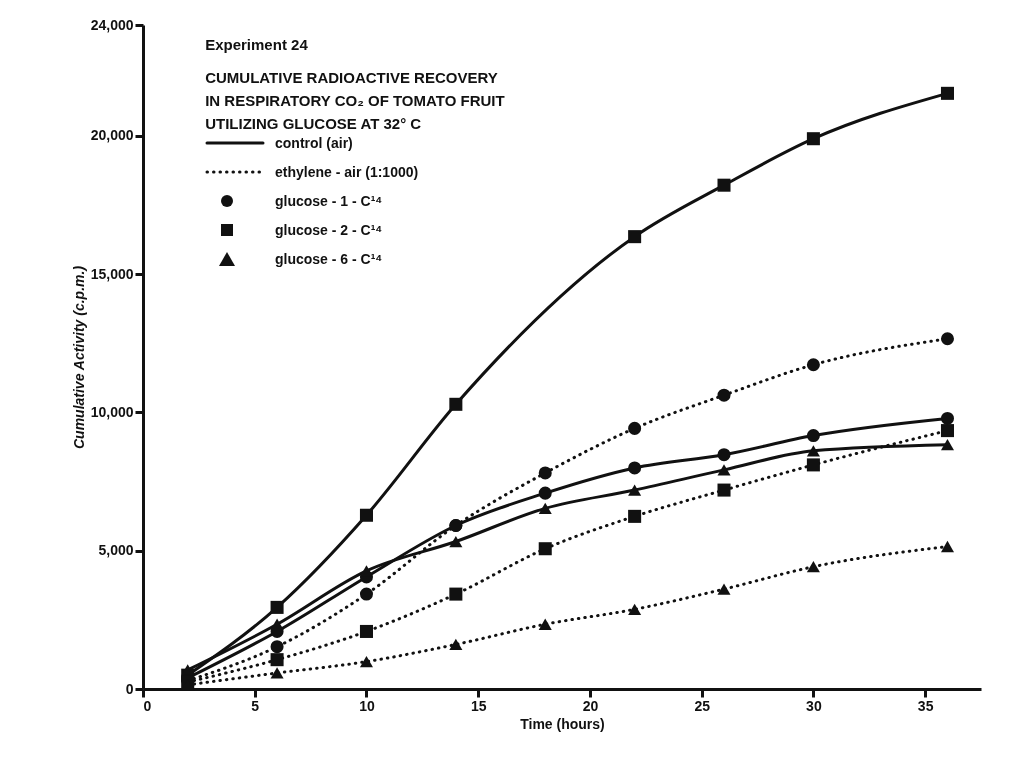  What do you see at coordinates (112, 24) in the screenshot?
I see `y-tick-label: 24,000` at bounding box center [112, 24].